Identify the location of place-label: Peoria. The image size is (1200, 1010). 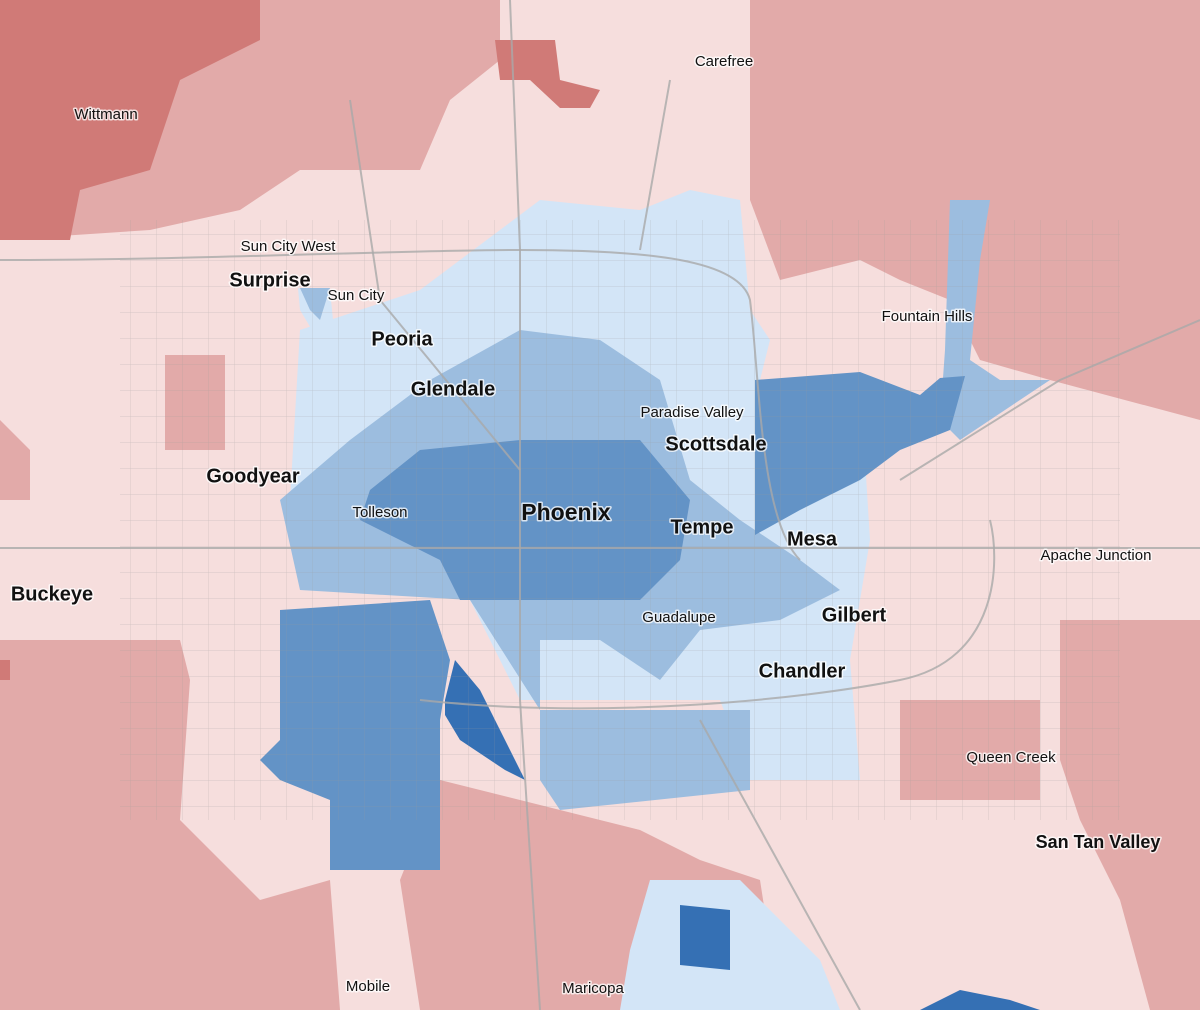
(402, 339).